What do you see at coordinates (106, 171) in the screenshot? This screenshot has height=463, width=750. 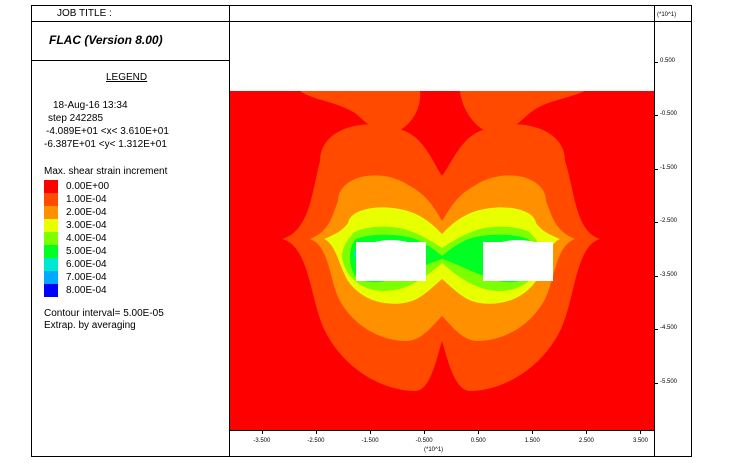 I see `legend-contour-title: Max. shear strain increment` at bounding box center [106, 171].